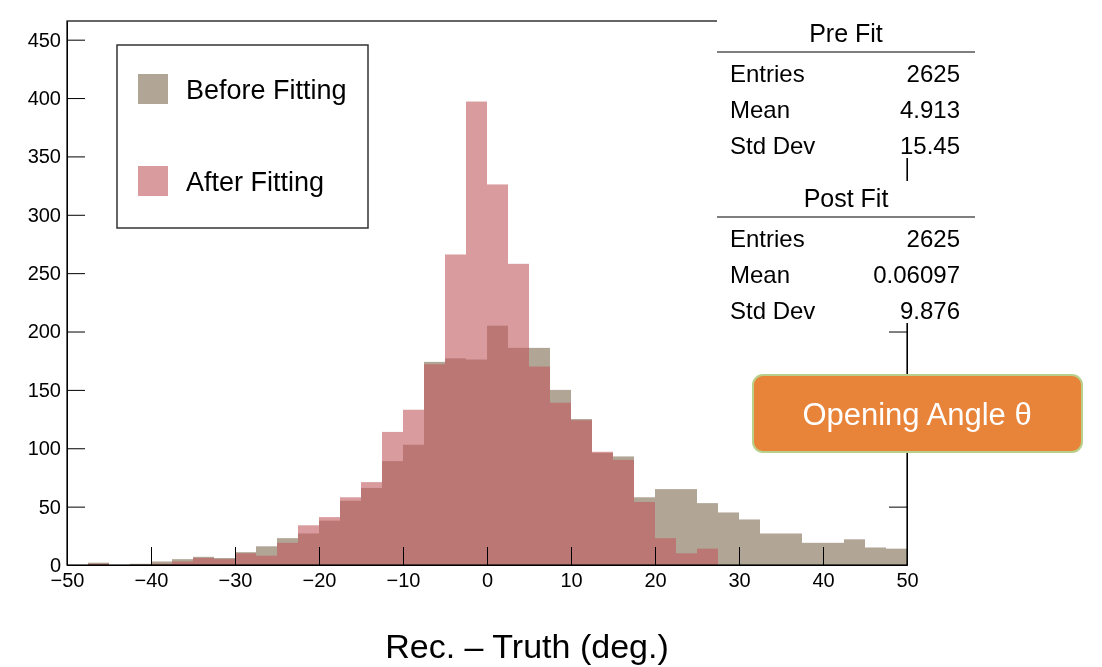 The image size is (1102, 667). I want to click on x-tick-label: 30, so click(739, 580).